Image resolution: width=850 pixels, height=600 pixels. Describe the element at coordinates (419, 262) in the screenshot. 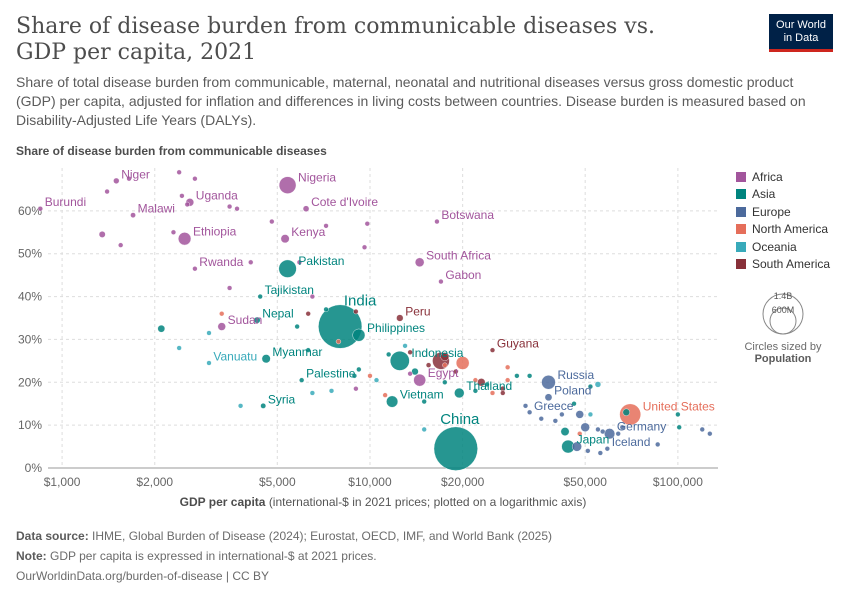

I see `point-south-africa` at that location.